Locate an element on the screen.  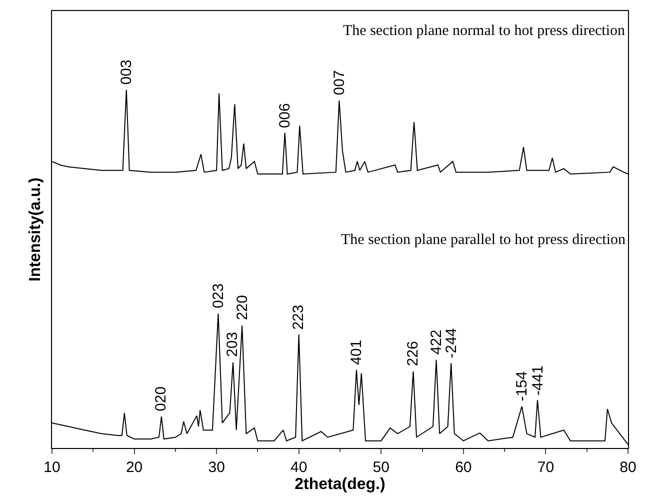
x-tick-label: 30 is located at coordinates (216, 467).